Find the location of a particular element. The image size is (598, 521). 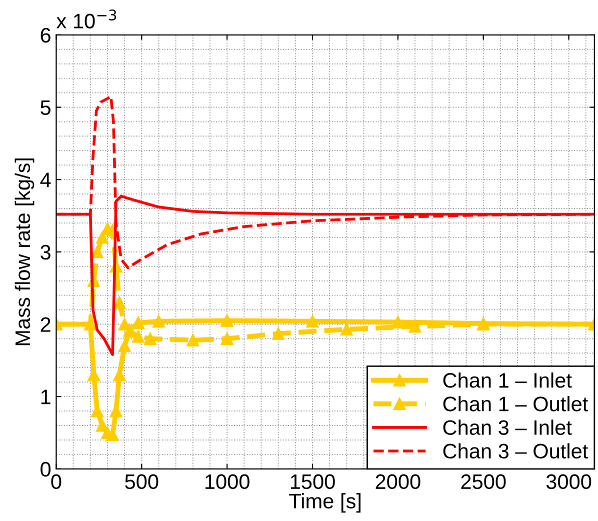

x-tick-label: 1000 is located at coordinates (227, 482).